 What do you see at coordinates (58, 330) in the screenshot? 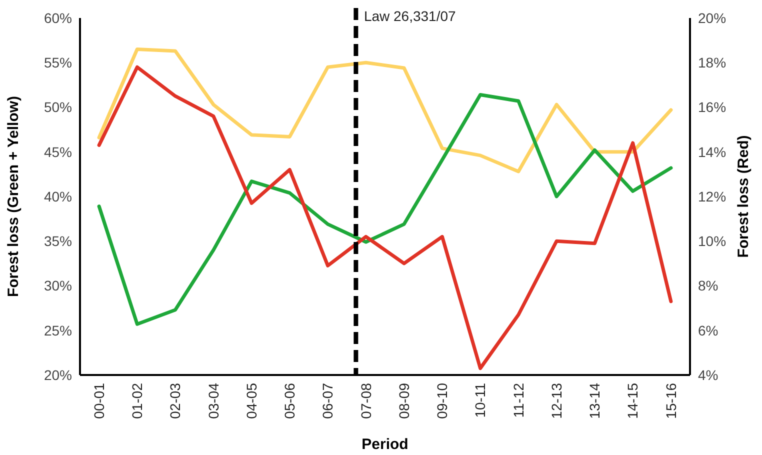
I see `y-tick-label: 25%` at bounding box center [58, 330].